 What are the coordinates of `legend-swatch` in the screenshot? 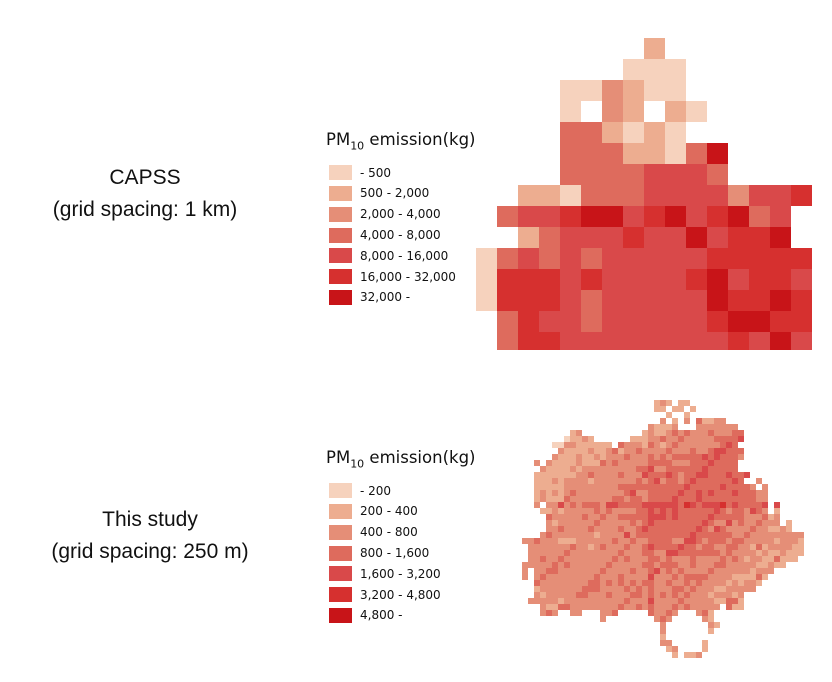 It's located at (340, 297).